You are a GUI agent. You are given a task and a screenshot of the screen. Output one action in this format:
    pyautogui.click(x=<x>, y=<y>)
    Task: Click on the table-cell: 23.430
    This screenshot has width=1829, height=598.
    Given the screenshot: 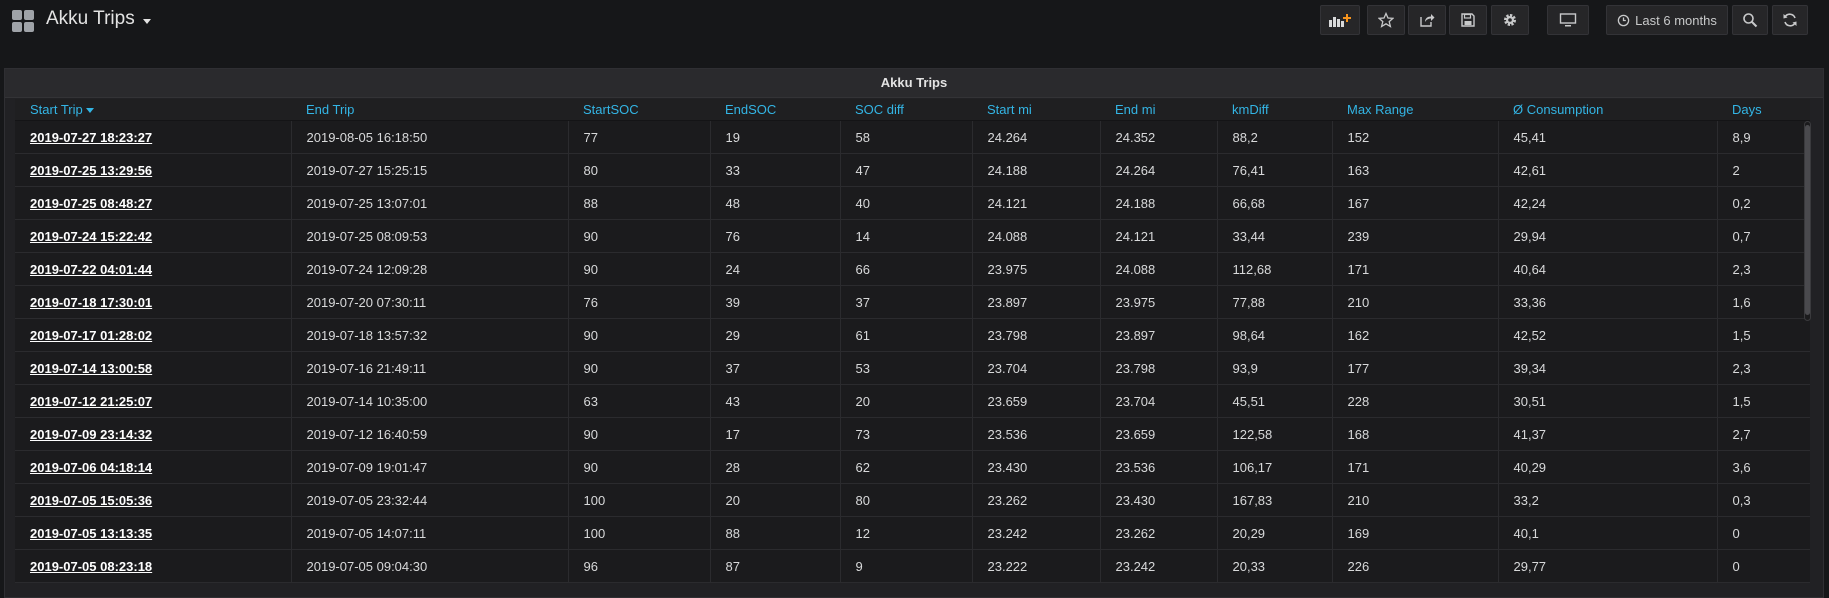 What is the action you would take?
    pyautogui.click(x=1159, y=500)
    